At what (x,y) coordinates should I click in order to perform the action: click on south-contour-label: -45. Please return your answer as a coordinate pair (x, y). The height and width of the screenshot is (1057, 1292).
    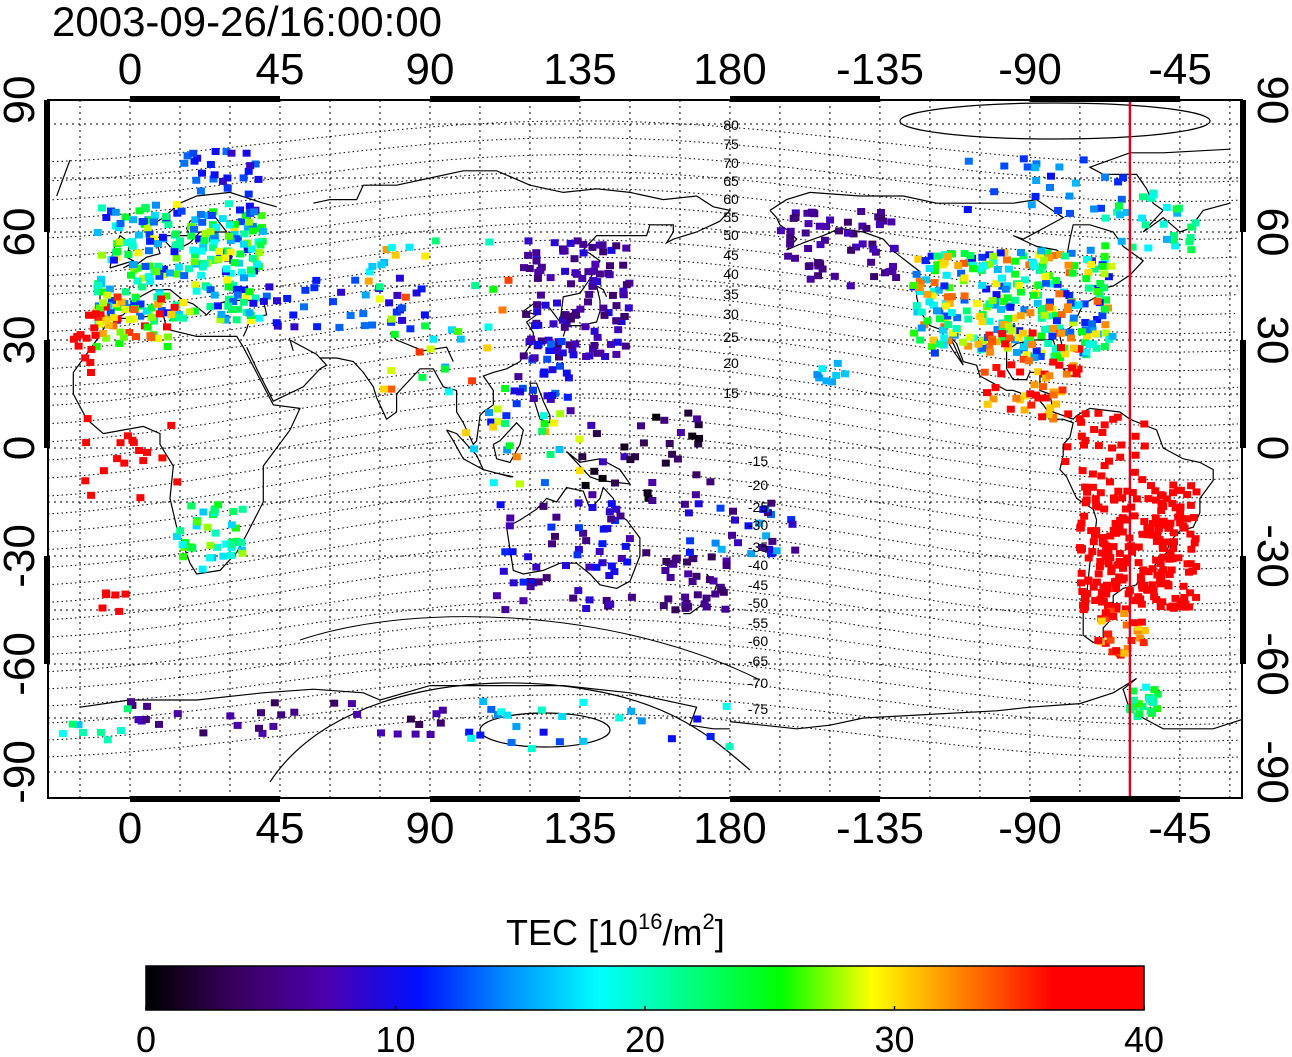
    Looking at the image, I should click on (758, 585).